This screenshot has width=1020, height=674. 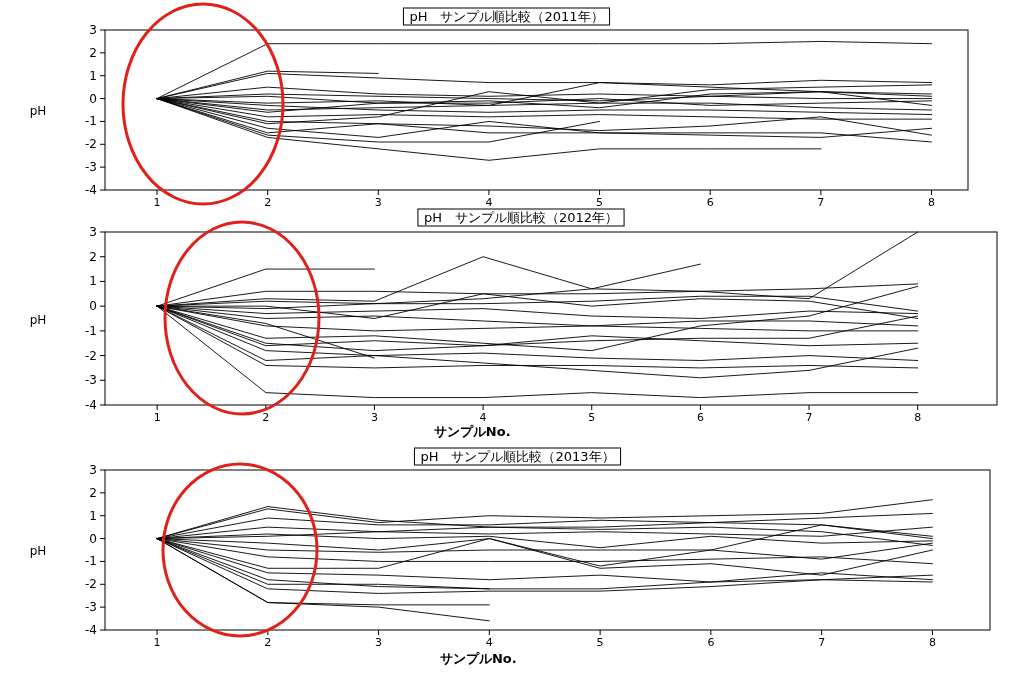 I want to click on chart-title: pH サンプル順比較（2012年）, so click(x=521, y=217).